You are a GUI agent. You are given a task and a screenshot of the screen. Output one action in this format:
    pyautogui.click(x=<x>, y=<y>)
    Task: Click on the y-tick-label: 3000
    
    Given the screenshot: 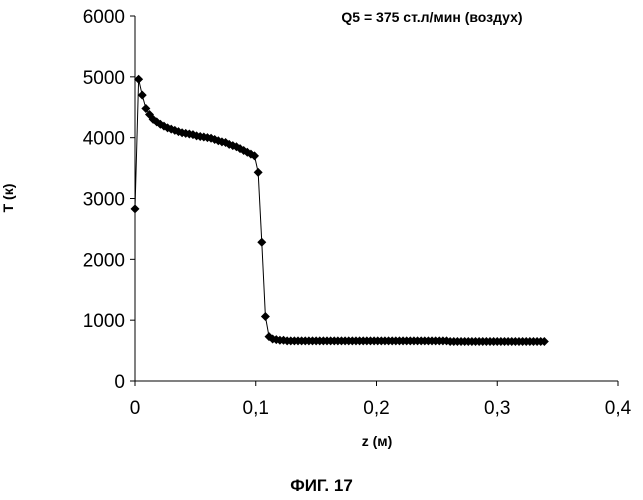 What is the action you would take?
    pyautogui.click(x=104, y=200)
    